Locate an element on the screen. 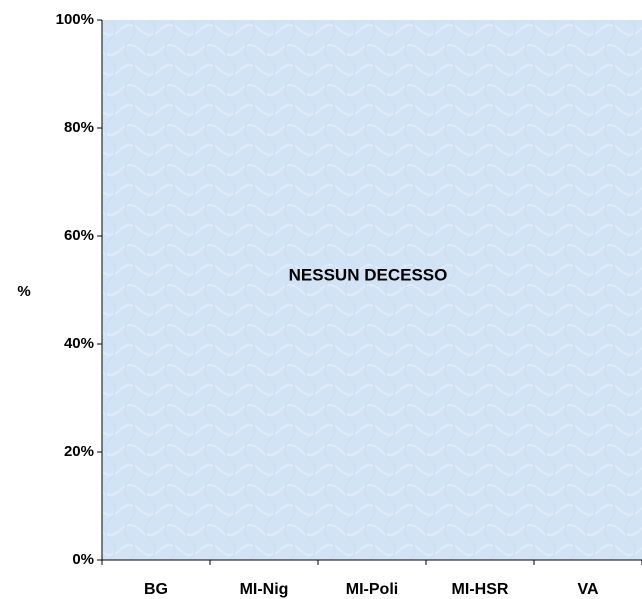  y-tick-label: 60% is located at coordinates (79, 235).